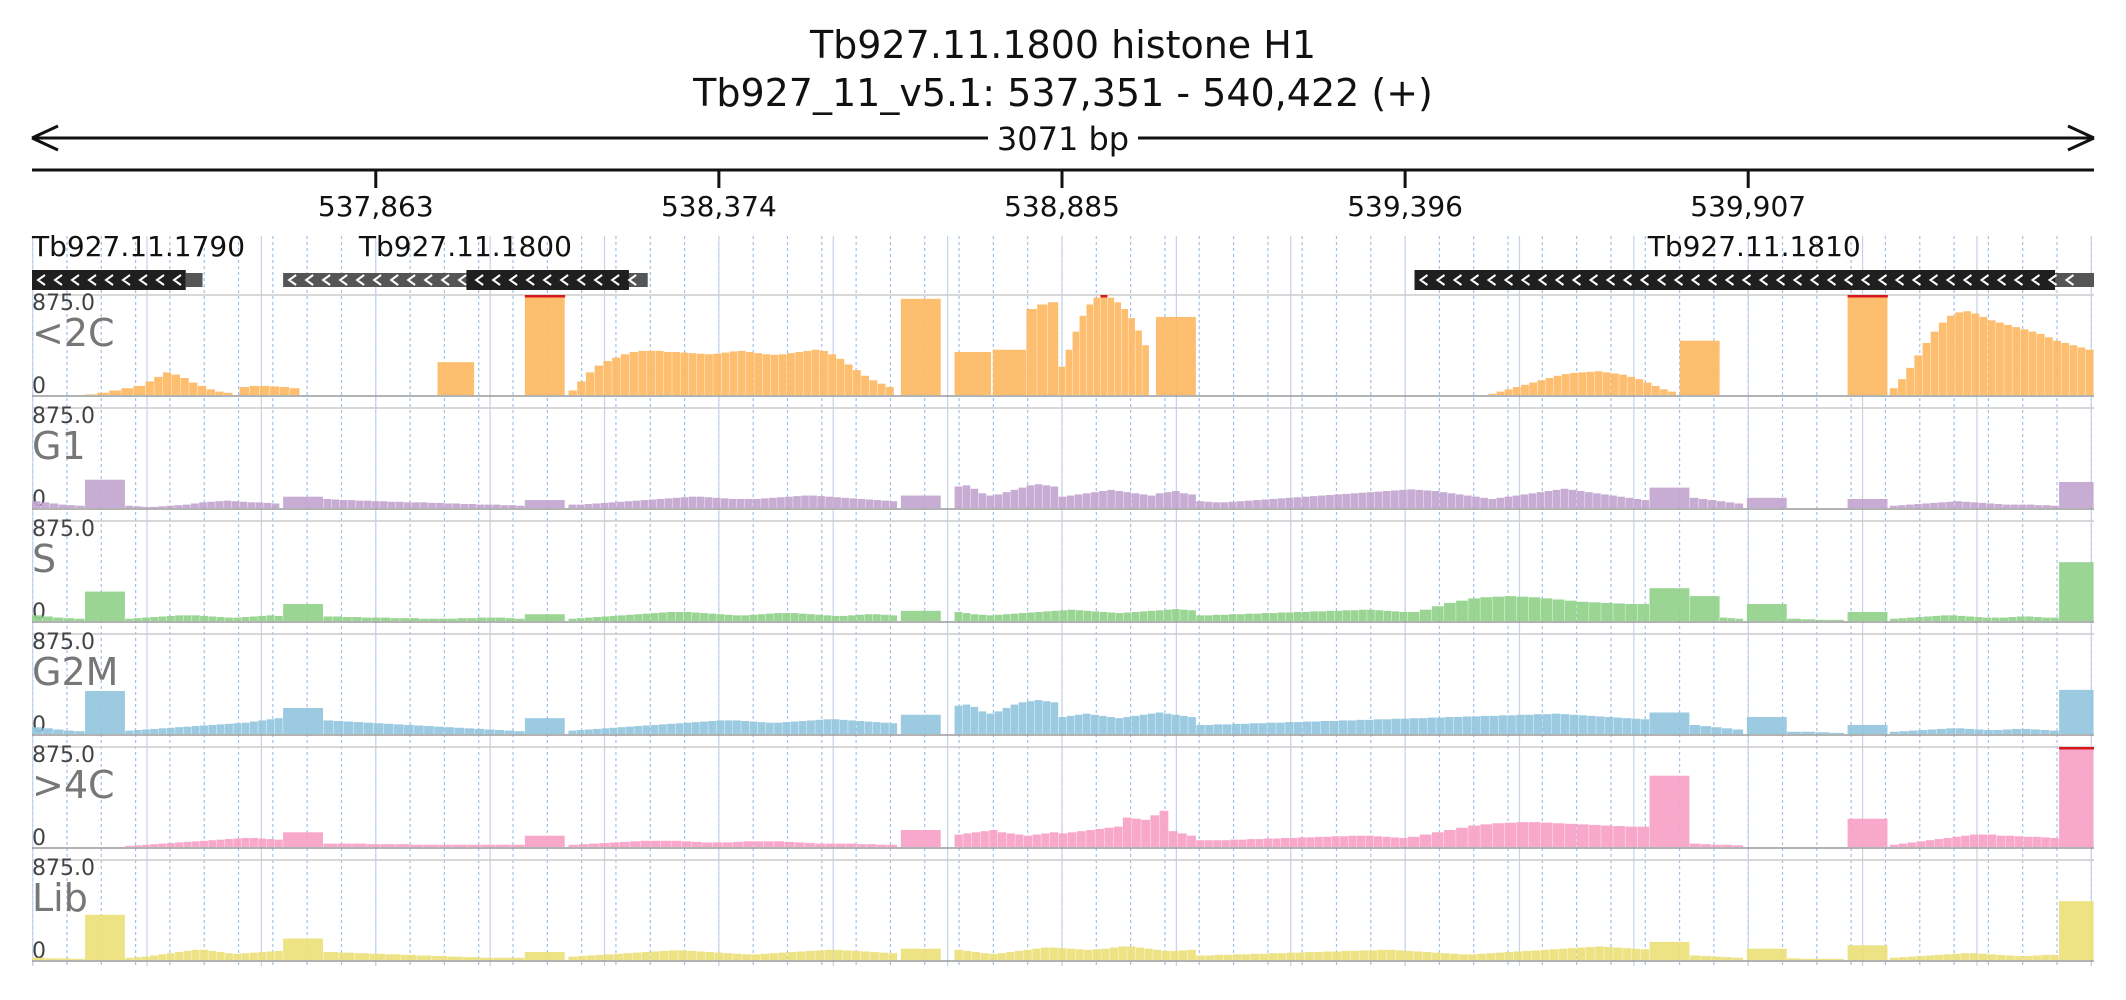  What do you see at coordinates (60, 898) in the screenshot?
I see `track-name: Lib` at bounding box center [60, 898].